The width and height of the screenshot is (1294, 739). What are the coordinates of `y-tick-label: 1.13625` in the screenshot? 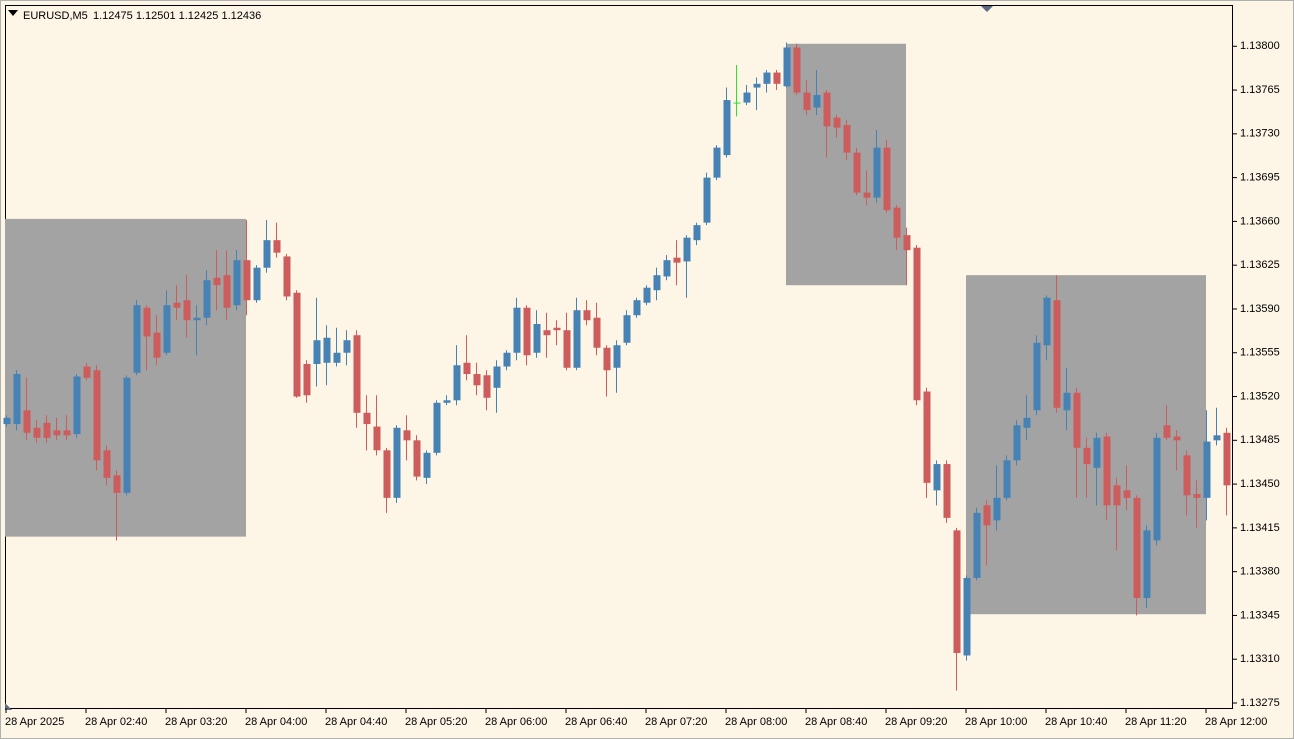 It's located at (1260, 265).